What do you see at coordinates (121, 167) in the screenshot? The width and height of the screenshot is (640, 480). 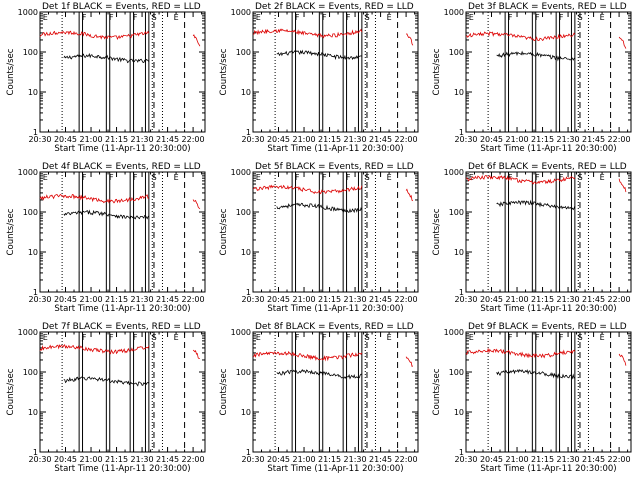 I see `panel-title: Det 4f BLACK = Events, RED = LLD` at bounding box center [121, 167].